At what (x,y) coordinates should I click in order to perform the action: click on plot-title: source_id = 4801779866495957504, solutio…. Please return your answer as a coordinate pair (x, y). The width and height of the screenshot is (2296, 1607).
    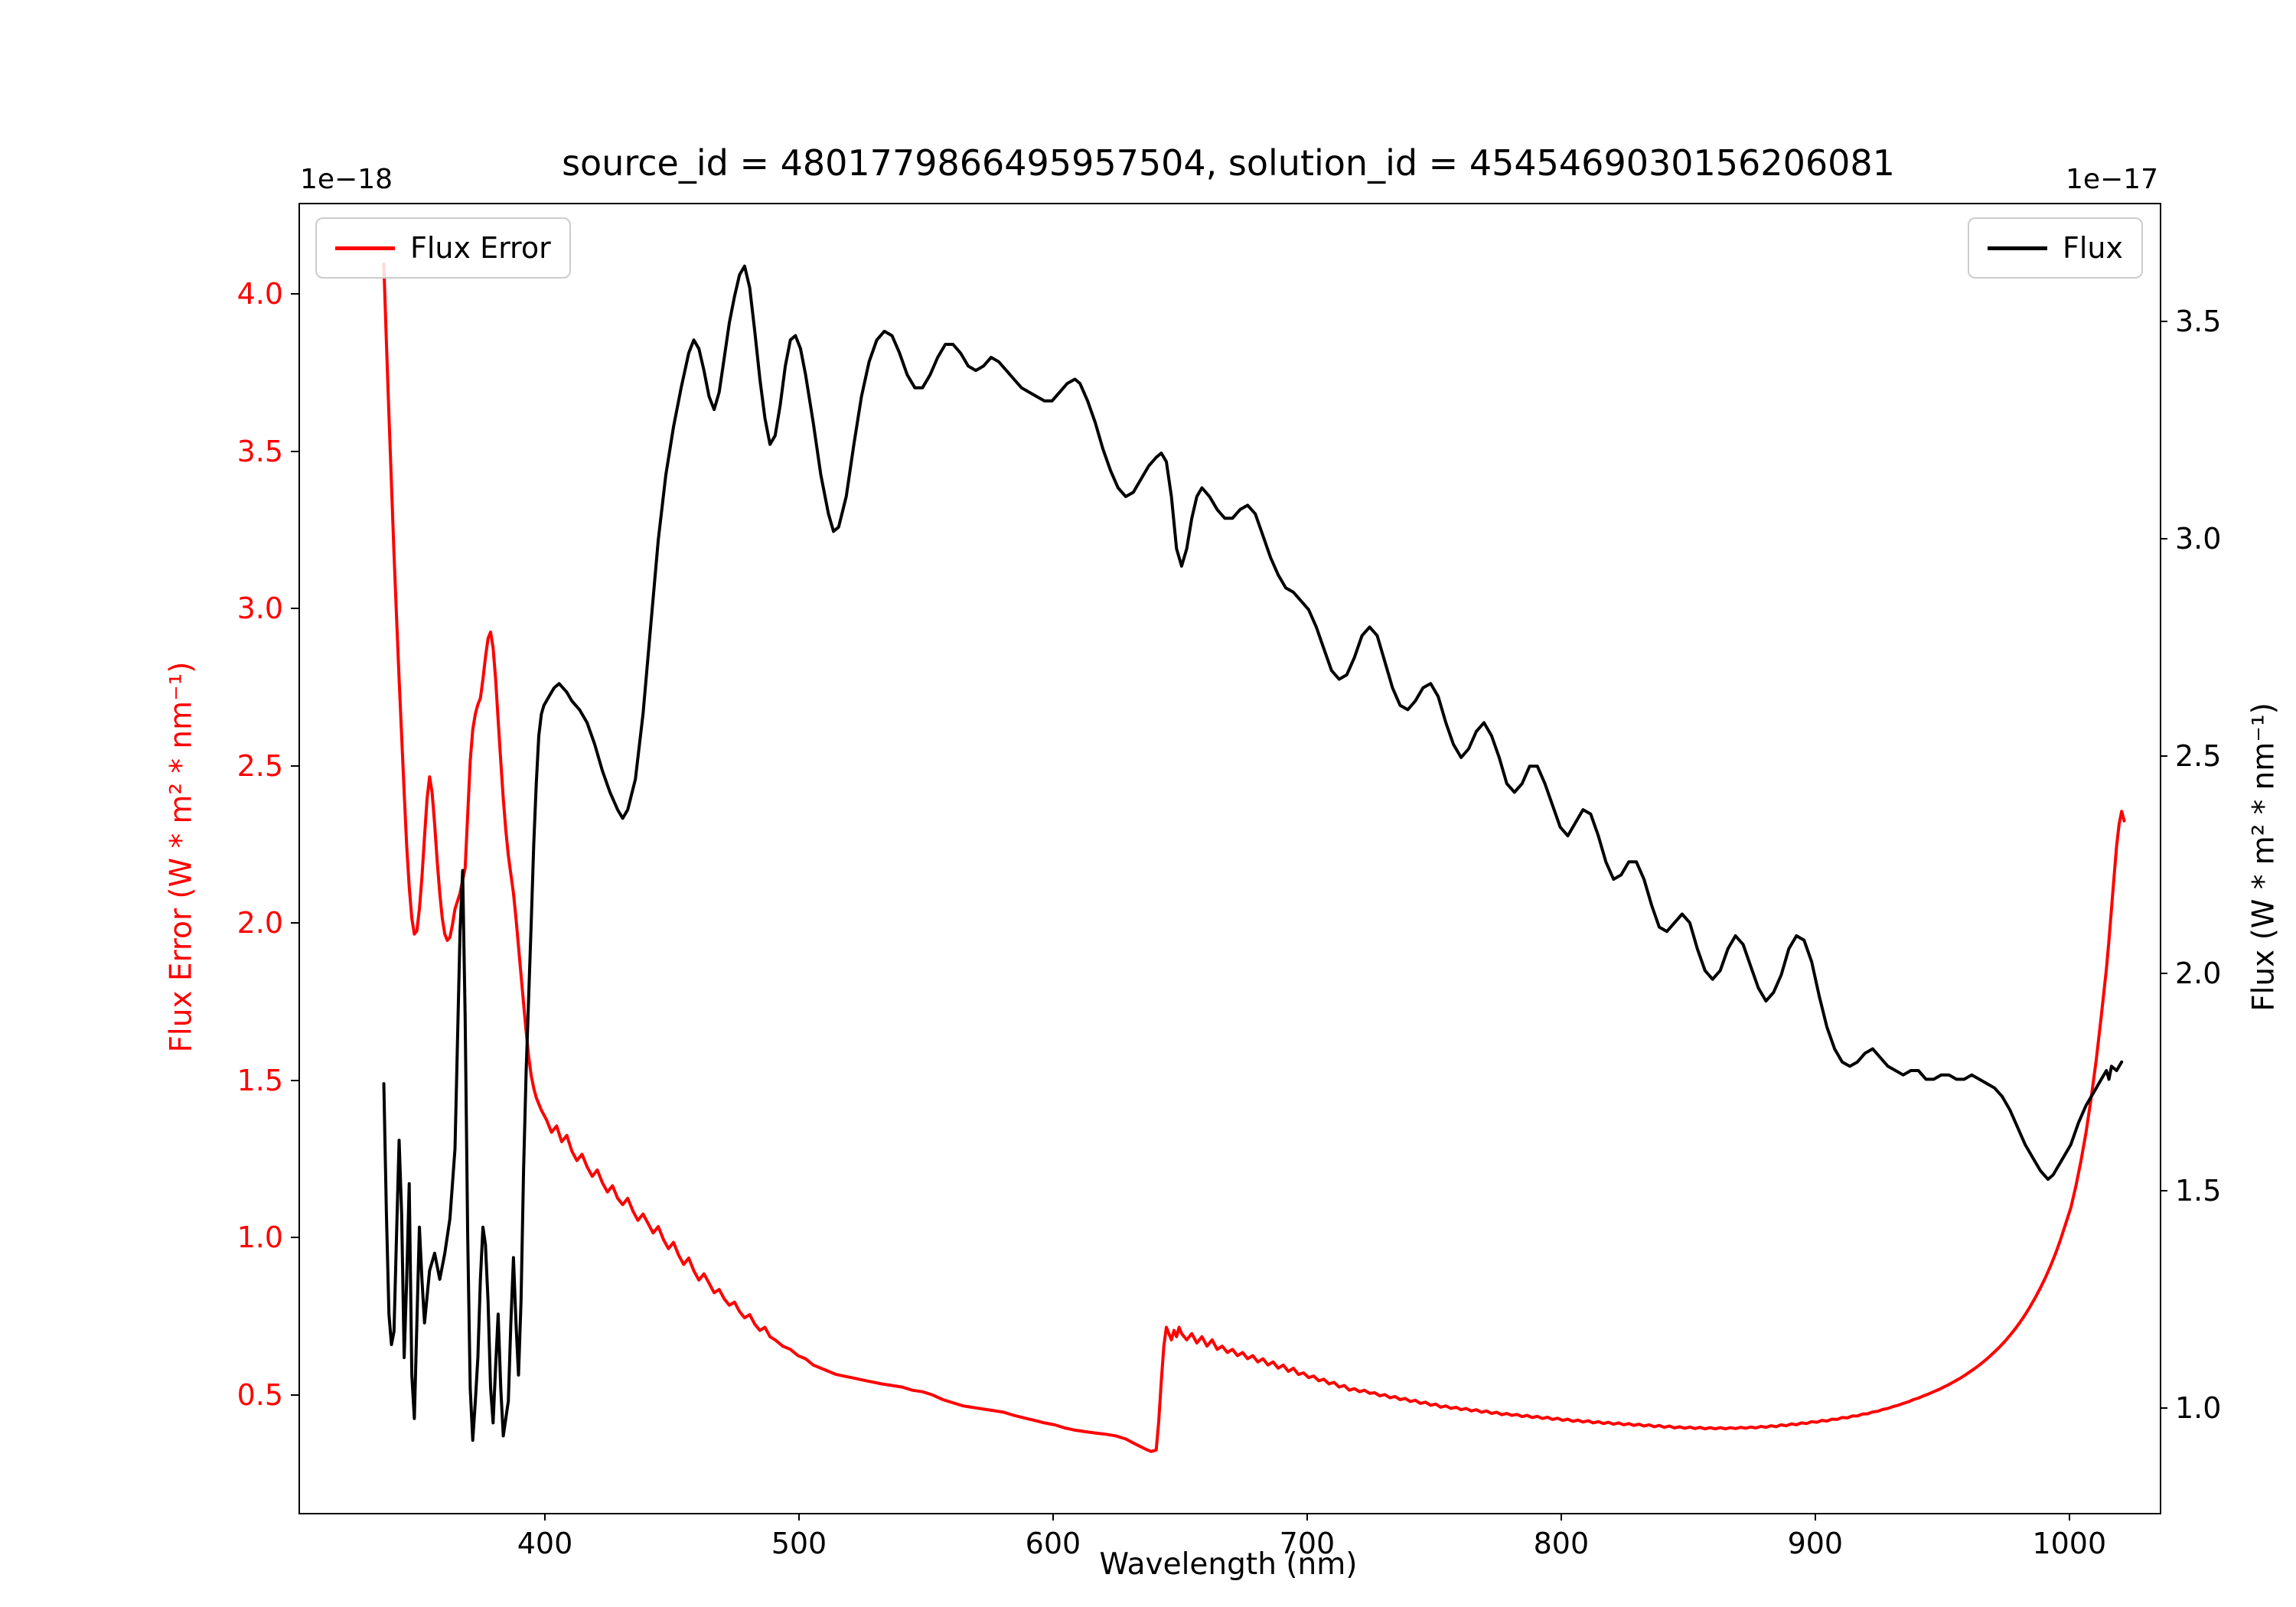
    Looking at the image, I should click on (1228, 163).